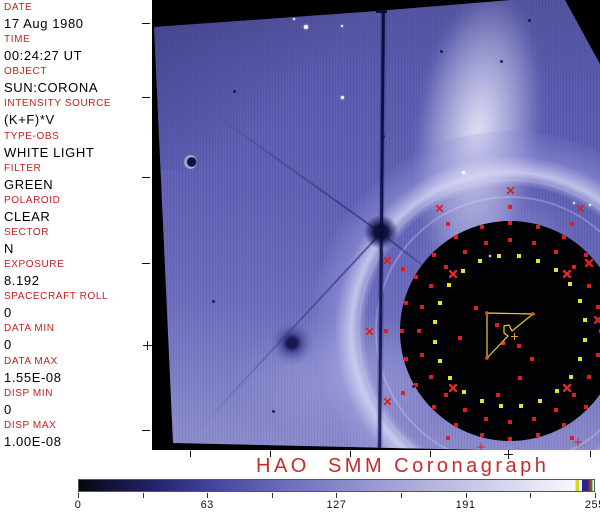 The image size is (600, 512). I want to click on field-label: SPACECRAFT ROLL, so click(56, 297).